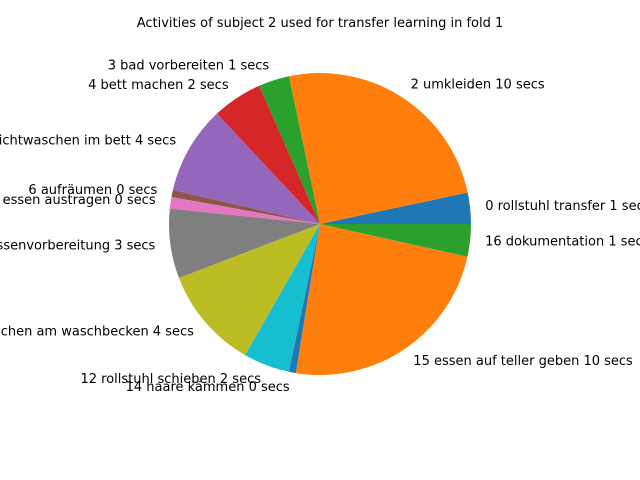  I want to click on pie-label-8: 10 waschen am waschbecken 4 secs, so click(97, 332).